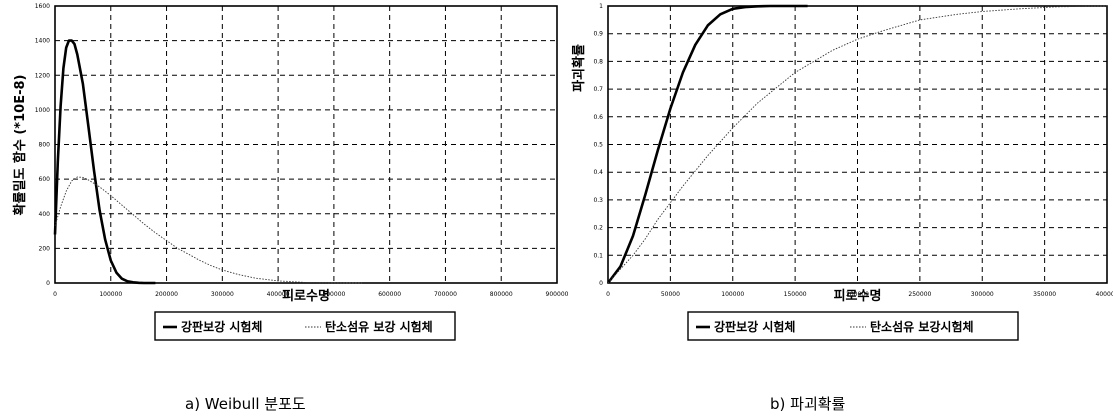 The width and height of the screenshot is (1113, 417). Describe the element at coordinates (598, 34) in the screenshot. I see `y-tick-label: 0.9` at that location.